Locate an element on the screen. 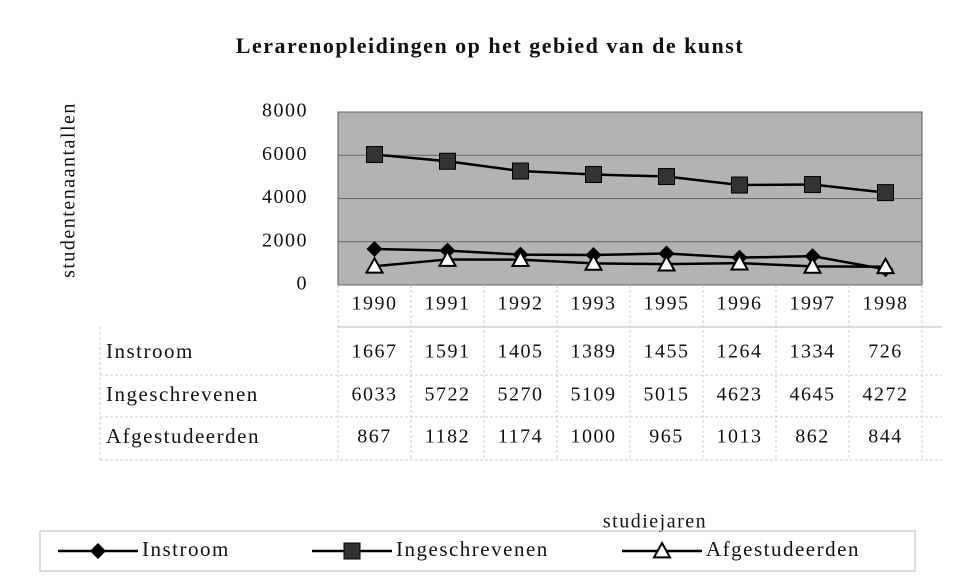 The image size is (970, 585). legend-label: Afgestudeerden is located at coordinates (783, 549).